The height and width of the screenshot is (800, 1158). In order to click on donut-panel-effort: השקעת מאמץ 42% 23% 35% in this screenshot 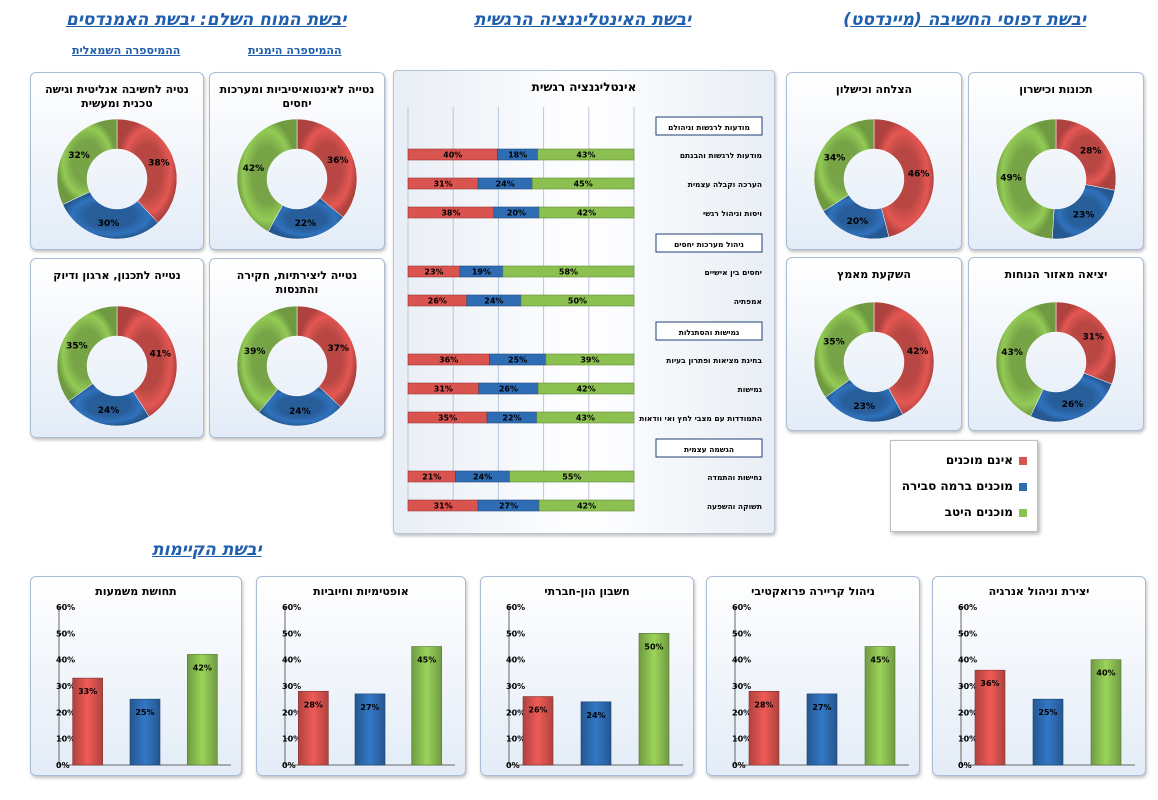, I will do `click(874, 344)`.